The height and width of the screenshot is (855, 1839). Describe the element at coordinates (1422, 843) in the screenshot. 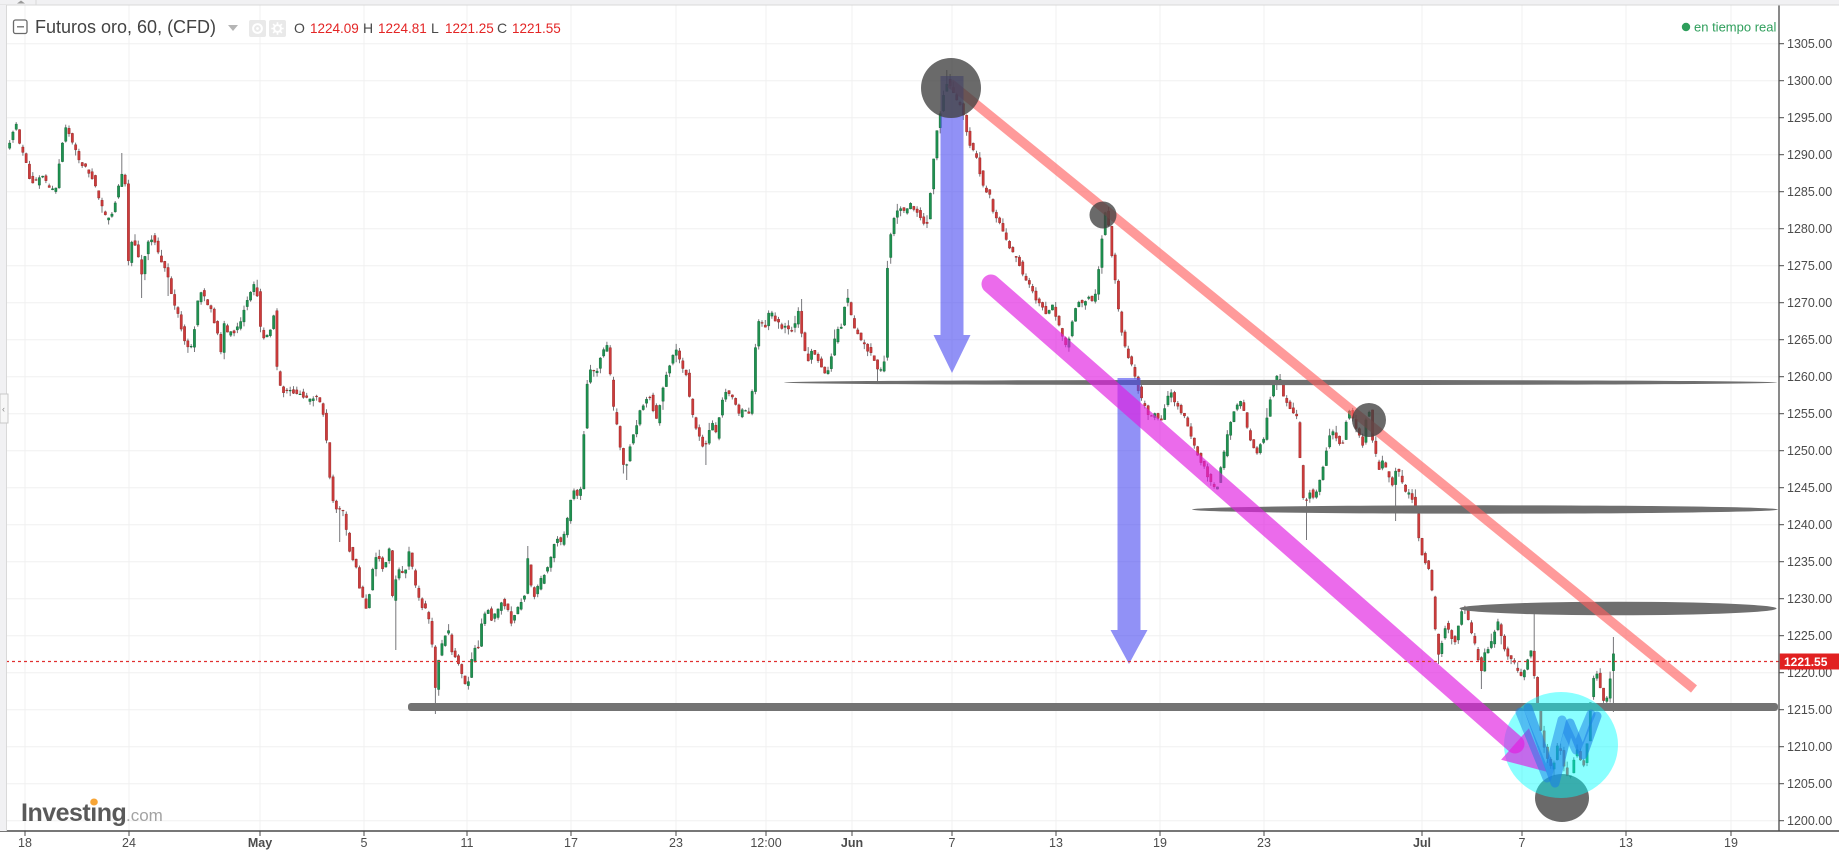

I see `svg-text: Jul` at that location.